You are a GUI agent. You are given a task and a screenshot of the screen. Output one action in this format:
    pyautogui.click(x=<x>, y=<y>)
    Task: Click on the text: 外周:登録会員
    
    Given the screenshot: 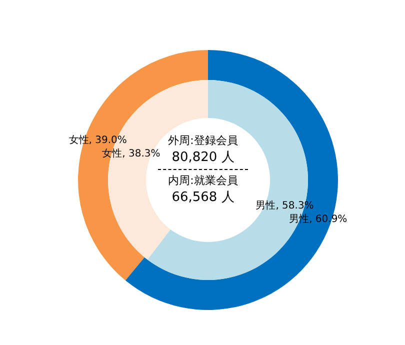 What is the action you would take?
    pyautogui.click(x=203, y=140)
    